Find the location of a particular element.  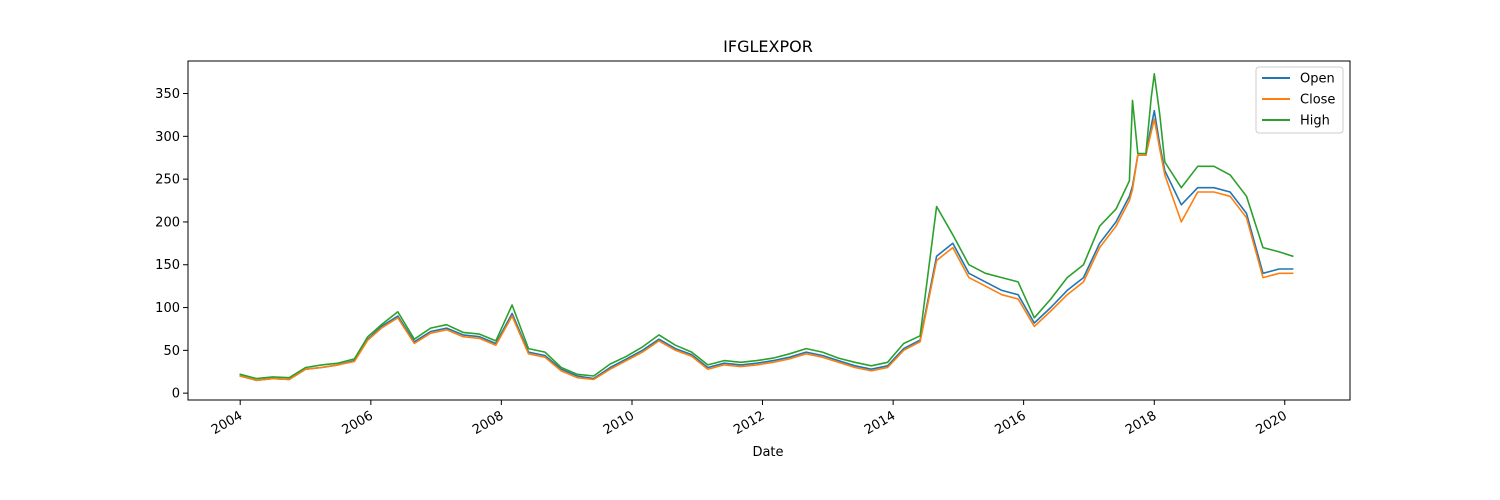

y-tick-label: 350 is located at coordinates (167, 94).